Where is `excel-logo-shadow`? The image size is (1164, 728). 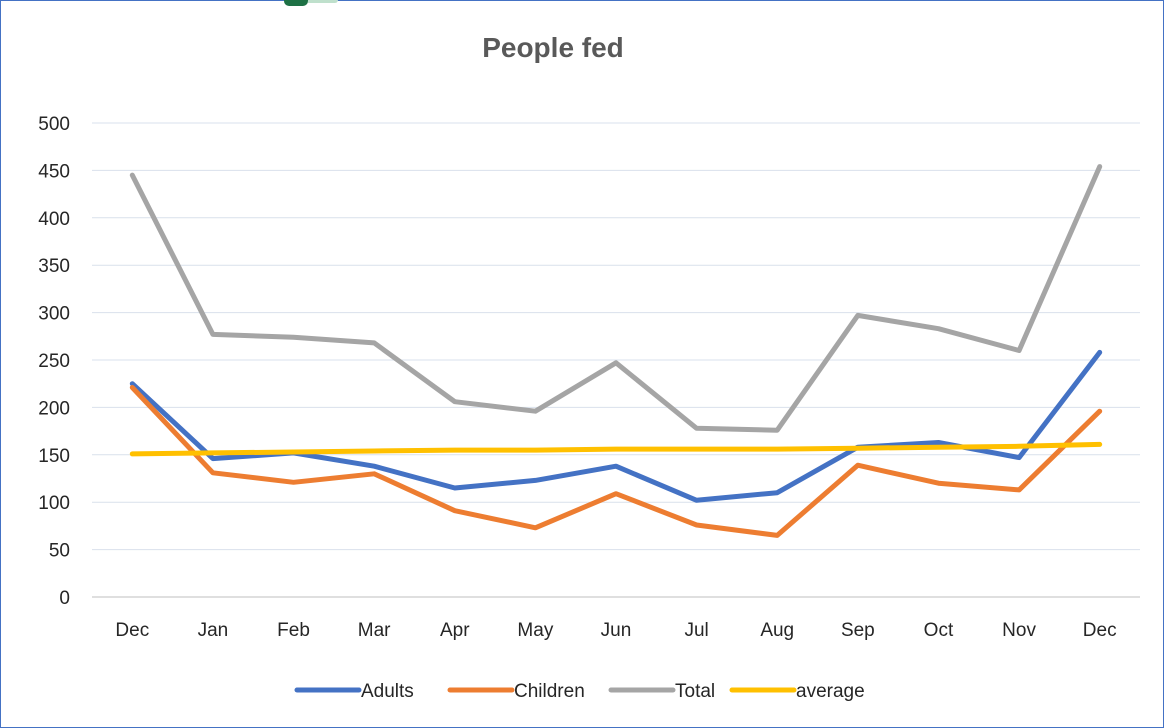
excel-logo-shadow is located at coordinates (323, 1).